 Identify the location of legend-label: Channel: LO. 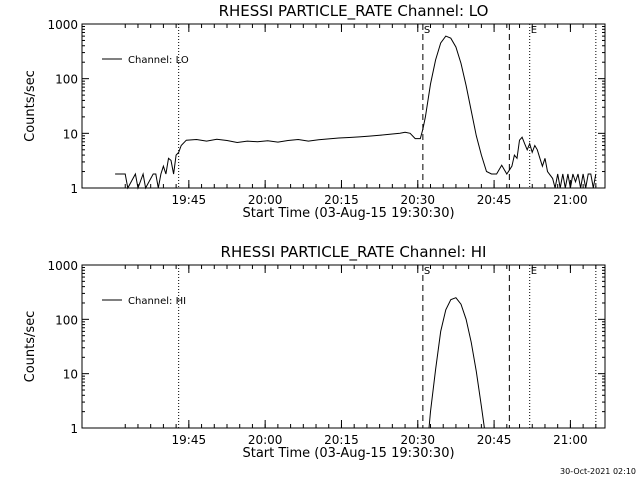
(158, 60).